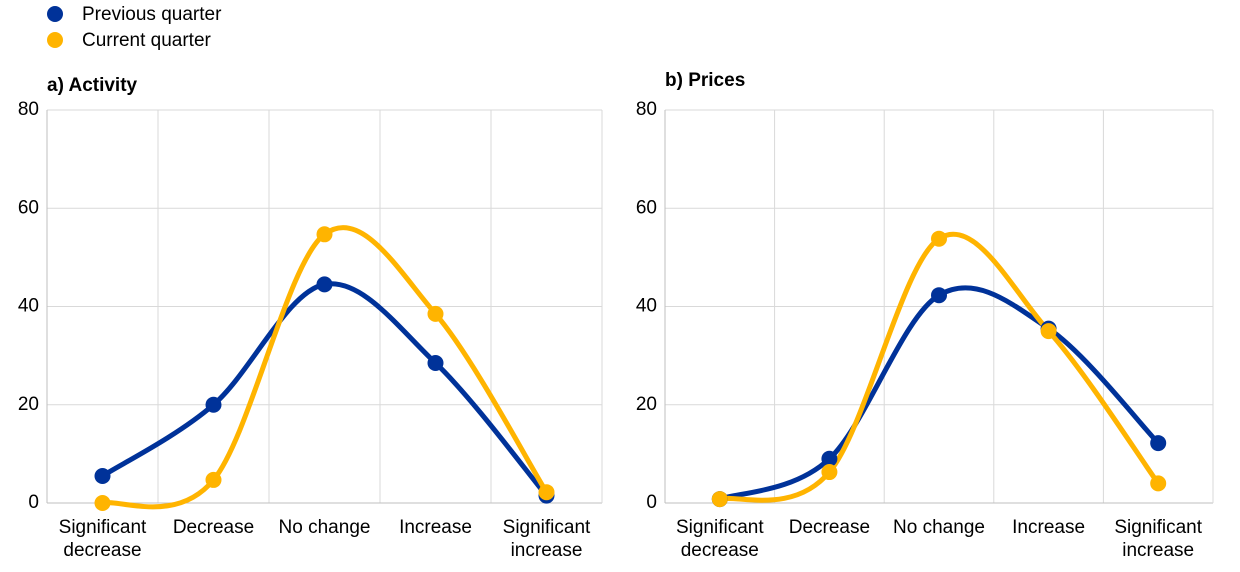  Describe the element at coordinates (705, 80) in the screenshot. I see `panel-title: b) Prices` at that location.